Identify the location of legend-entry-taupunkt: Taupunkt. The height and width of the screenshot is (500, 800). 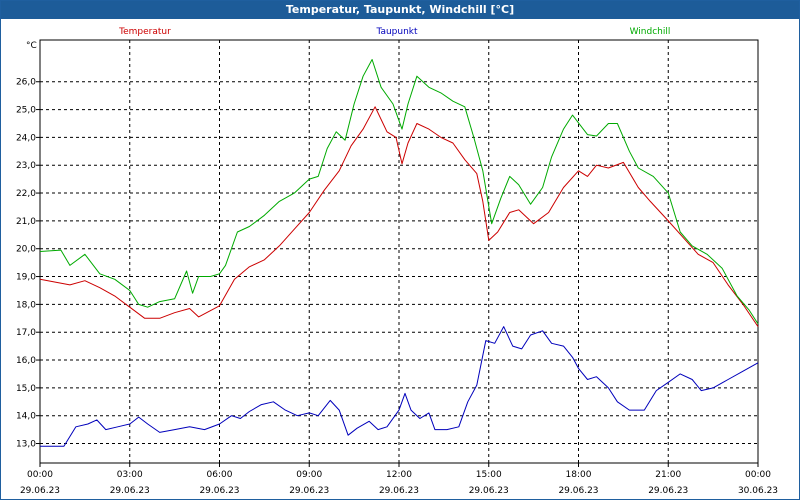
(396, 32).